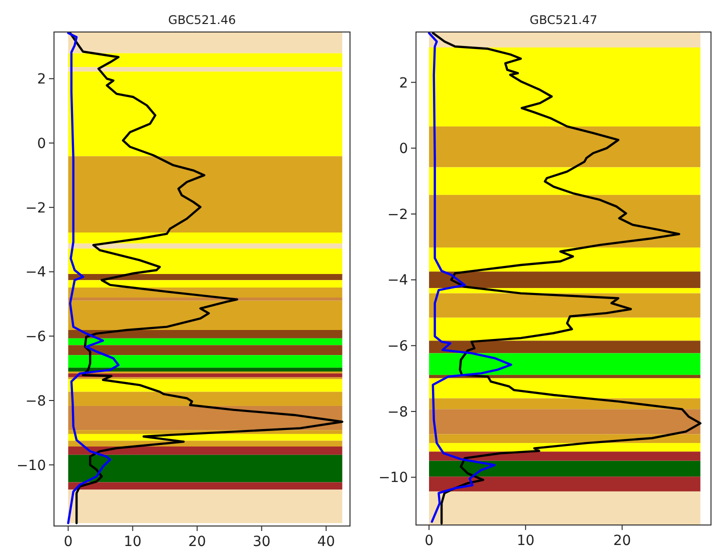  I want to click on x-tick-label: 40, so click(326, 542).